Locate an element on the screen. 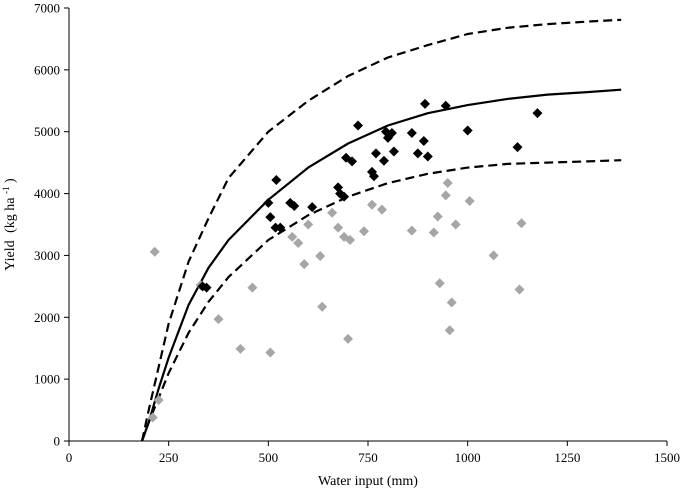 This screenshot has width=686, height=492. x-tick-label: 1250 is located at coordinates (567, 457).